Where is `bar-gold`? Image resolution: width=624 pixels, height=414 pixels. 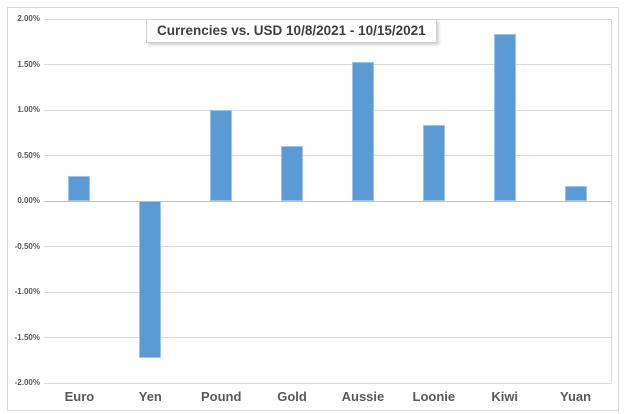
bar-gold is located at coordinates (292, 173).